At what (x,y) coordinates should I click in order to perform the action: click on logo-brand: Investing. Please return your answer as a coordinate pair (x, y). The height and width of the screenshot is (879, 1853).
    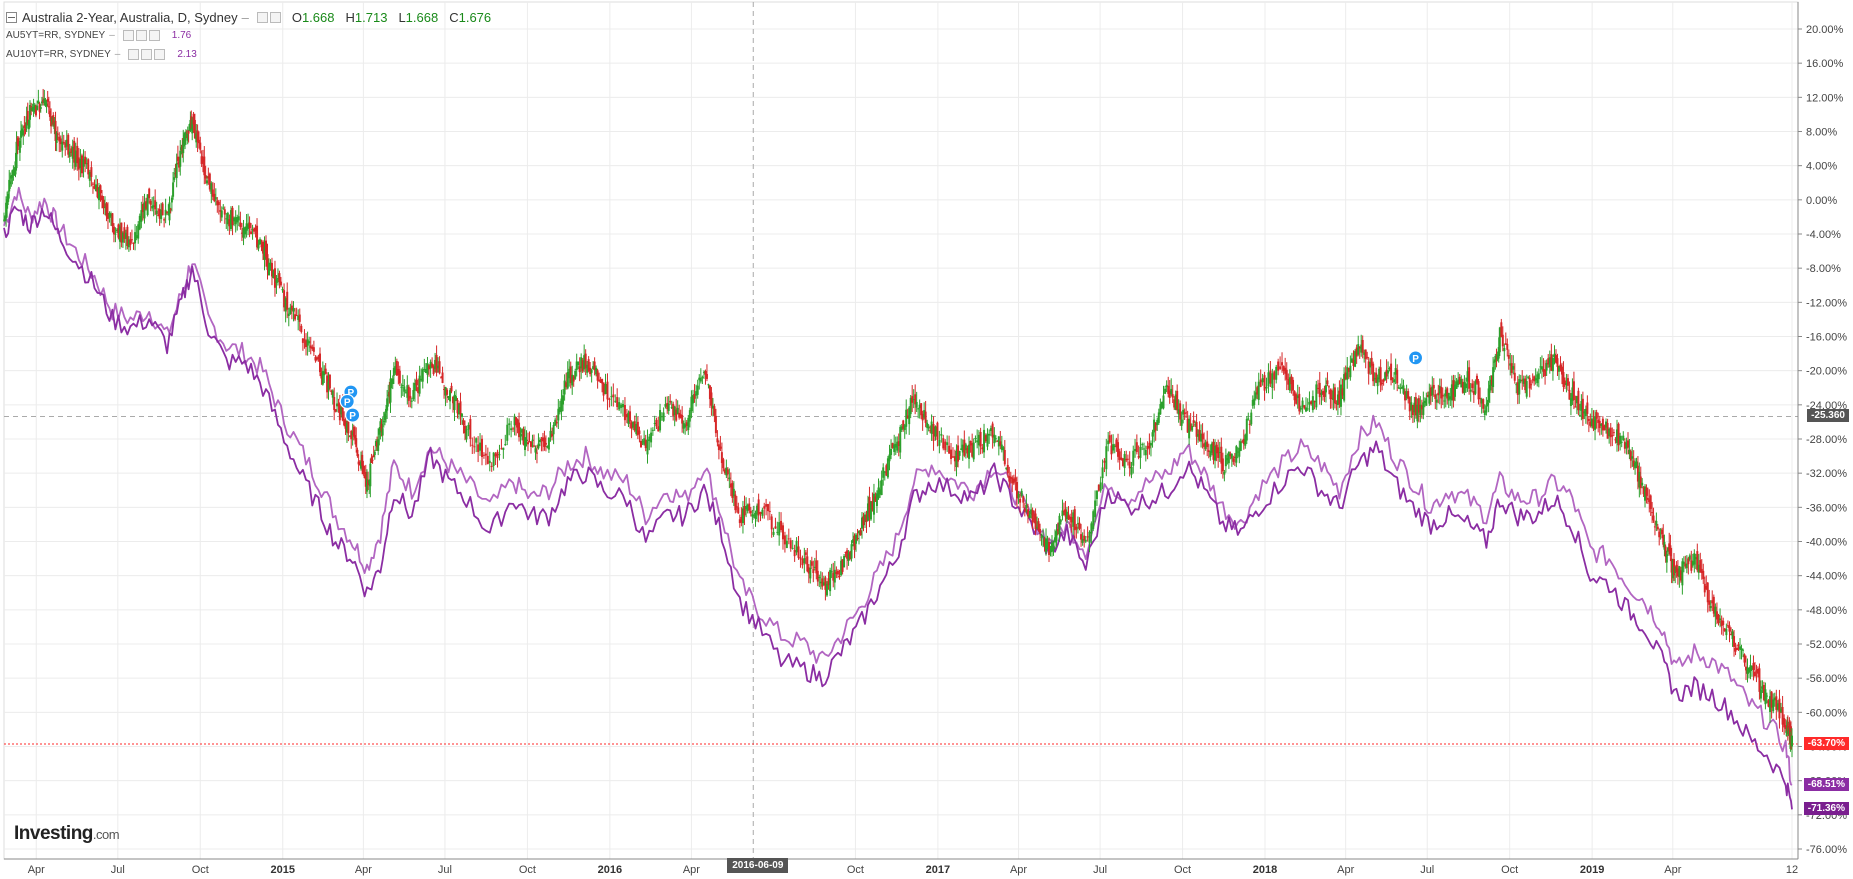
    Looking at the image, I should click on (53, 833).